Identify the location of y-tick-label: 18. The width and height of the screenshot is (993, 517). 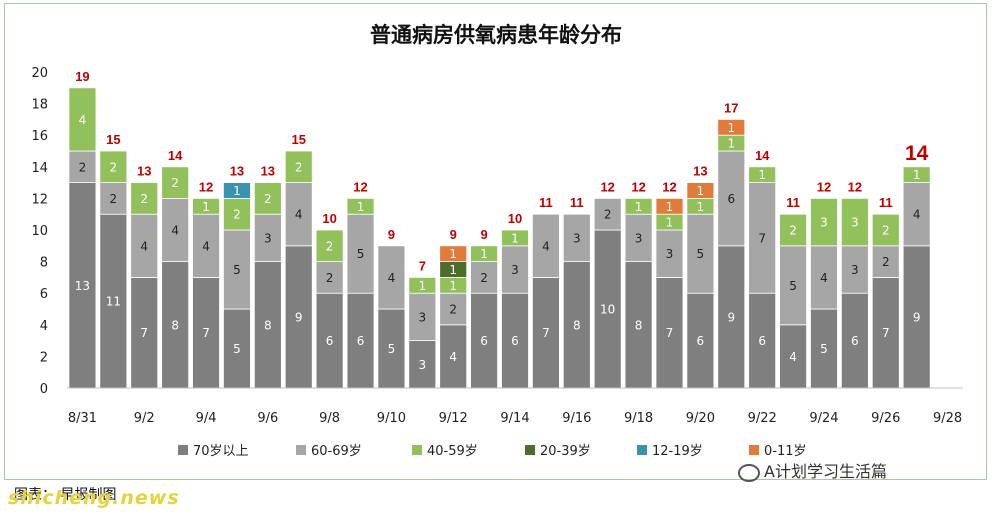
(39, 105).